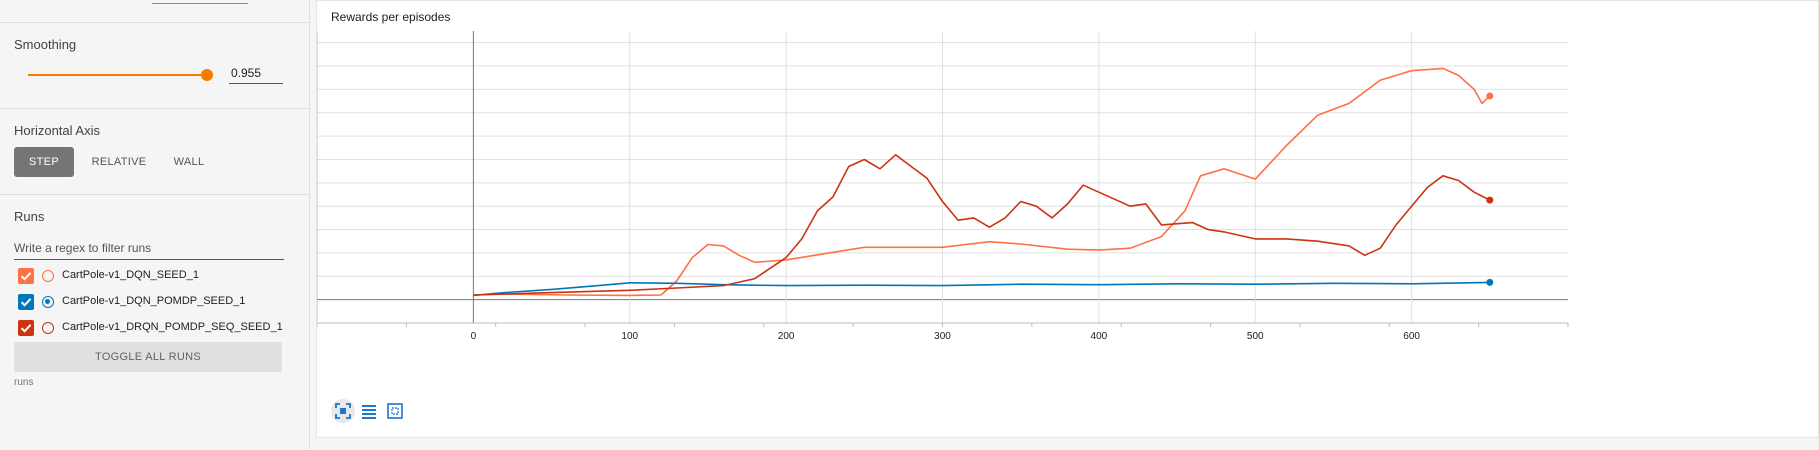 The height and width of the screenshot is (450, 1819). What do you see at coordinates (172, 327) in the screenshot?
I see `run-label-drqn-pomdp-seq: CartPole-v1_DRQN_POMDP_SEQ_SEED_1` at bounding box center [172, 327].